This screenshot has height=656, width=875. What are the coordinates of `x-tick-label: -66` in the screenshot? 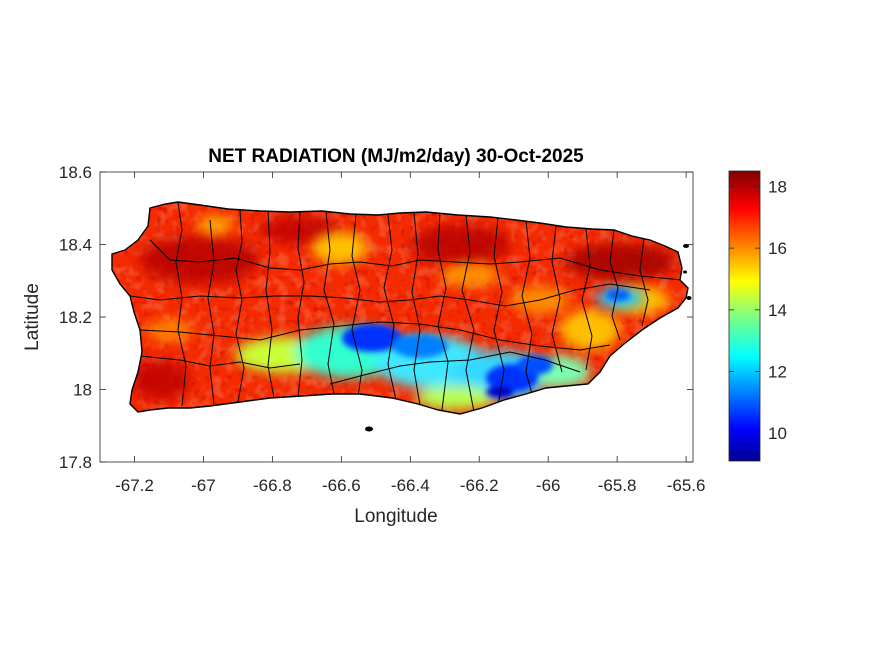 It's located at (548, 485).